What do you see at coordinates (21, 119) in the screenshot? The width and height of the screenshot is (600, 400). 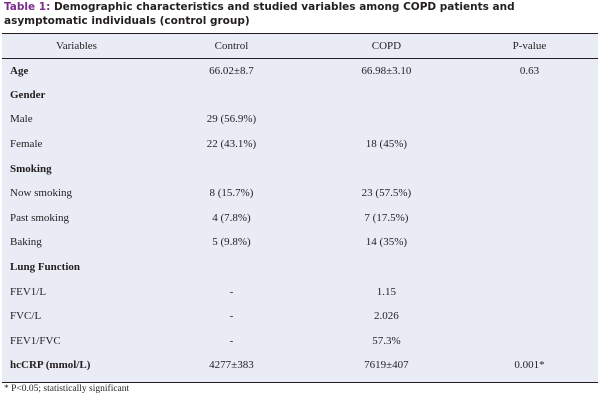 I see `cell-variable: Male` at bounding box center [21, 119].